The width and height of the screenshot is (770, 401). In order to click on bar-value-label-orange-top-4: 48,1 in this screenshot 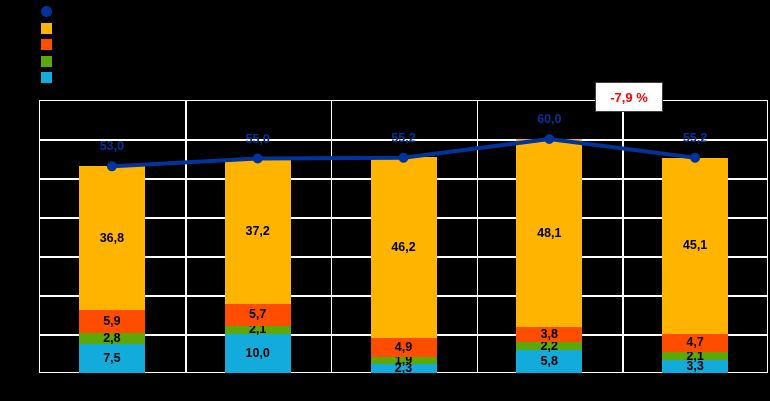, I will do `click(549, 232)`.